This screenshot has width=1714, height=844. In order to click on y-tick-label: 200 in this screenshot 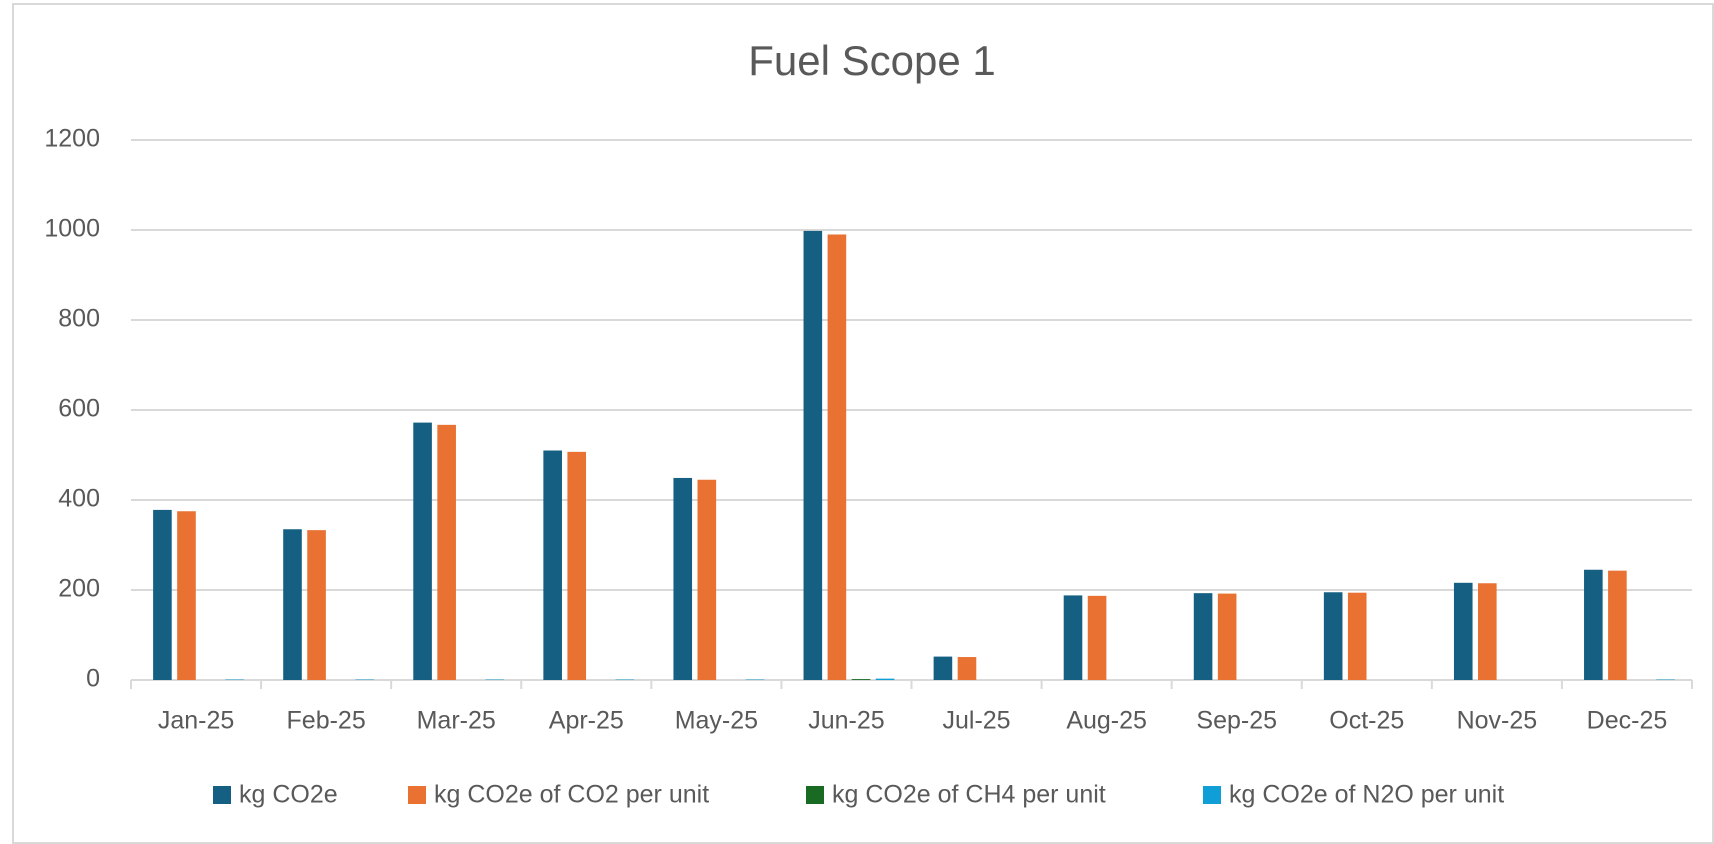, I will do `click(79, 589)`.